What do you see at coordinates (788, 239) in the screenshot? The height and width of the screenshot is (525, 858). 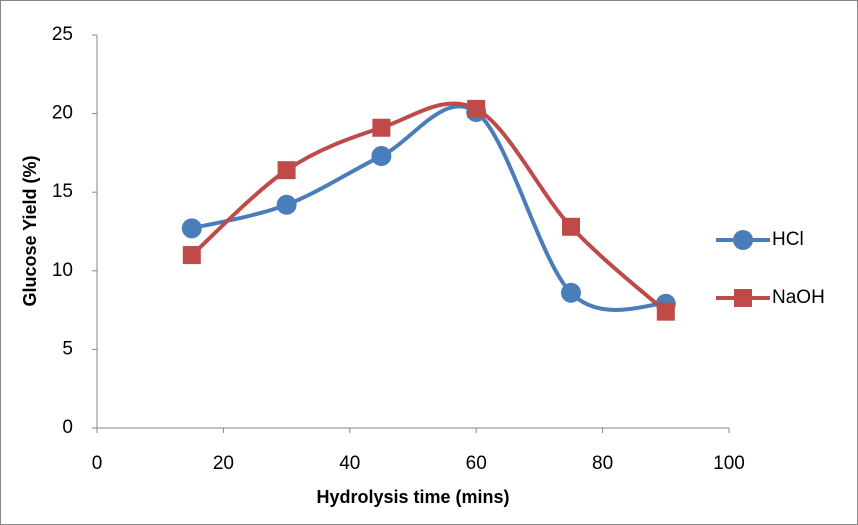 I see `legend-label: HCl` at bounding box center [788, 239].